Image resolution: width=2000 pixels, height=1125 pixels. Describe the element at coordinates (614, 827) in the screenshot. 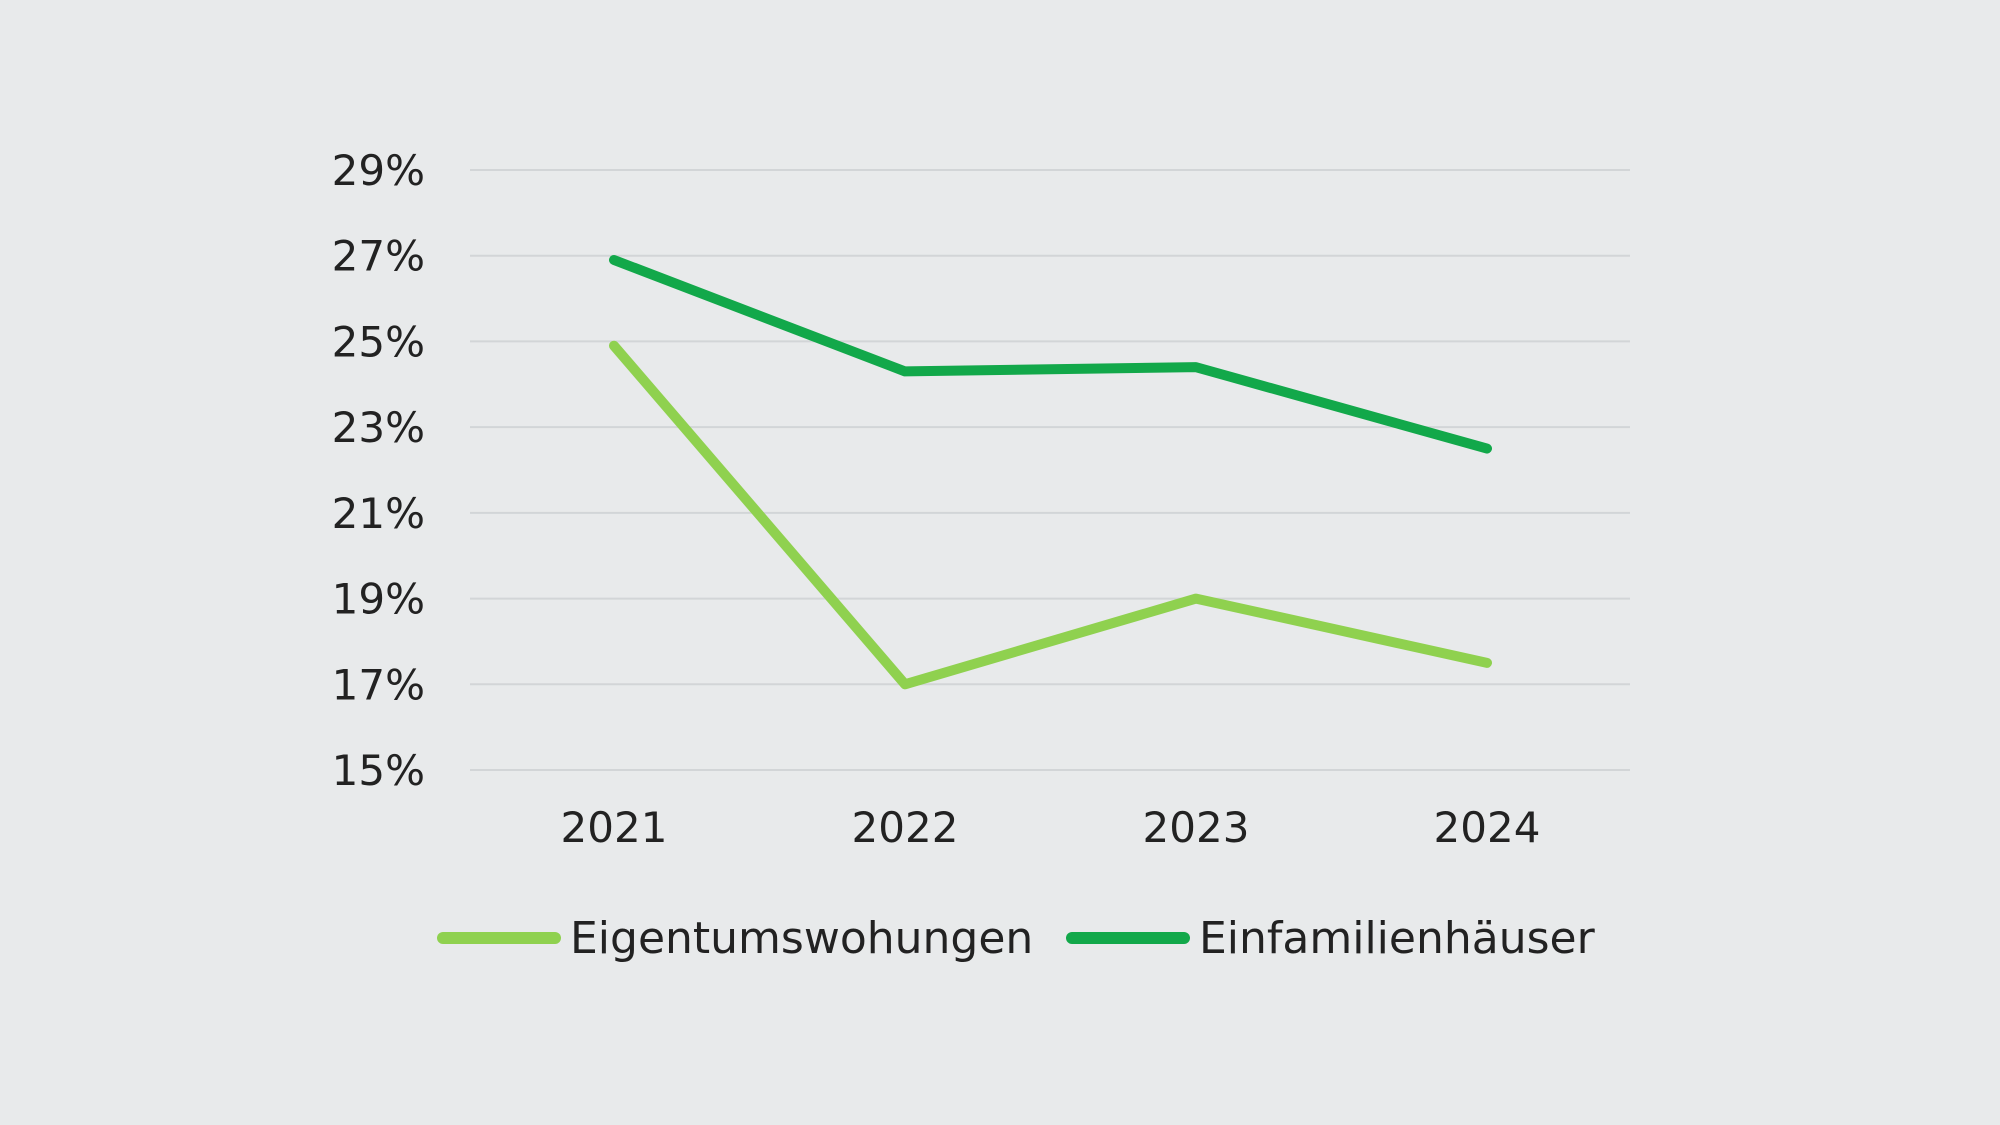

I see `x-tick-label: 2021` at that location.